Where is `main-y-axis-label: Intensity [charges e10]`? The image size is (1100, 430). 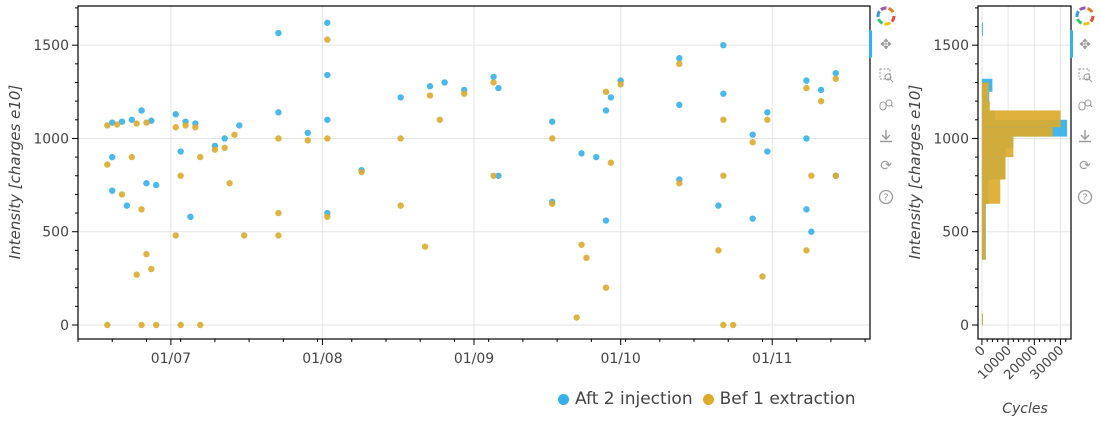 main-y-axis-label: Intensity [charges e10] is located at coordinates (15, 172).